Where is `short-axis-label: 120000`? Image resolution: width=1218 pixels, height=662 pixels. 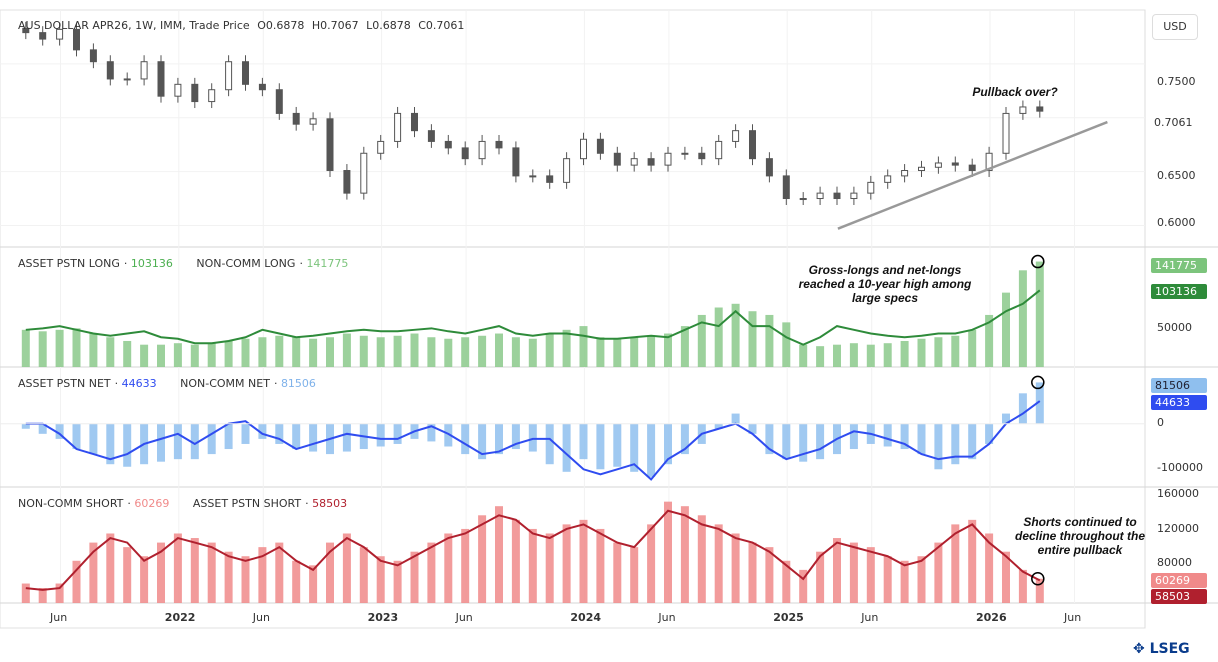
short-axis-label: 120000 is located at coordinates (1178, 528).